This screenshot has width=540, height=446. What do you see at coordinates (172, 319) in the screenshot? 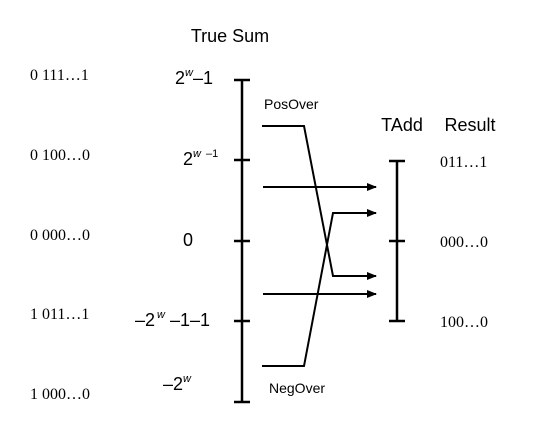
I see `true-sum-neg-half-label: –2 w –1–1` at bounding box center [172, 319].